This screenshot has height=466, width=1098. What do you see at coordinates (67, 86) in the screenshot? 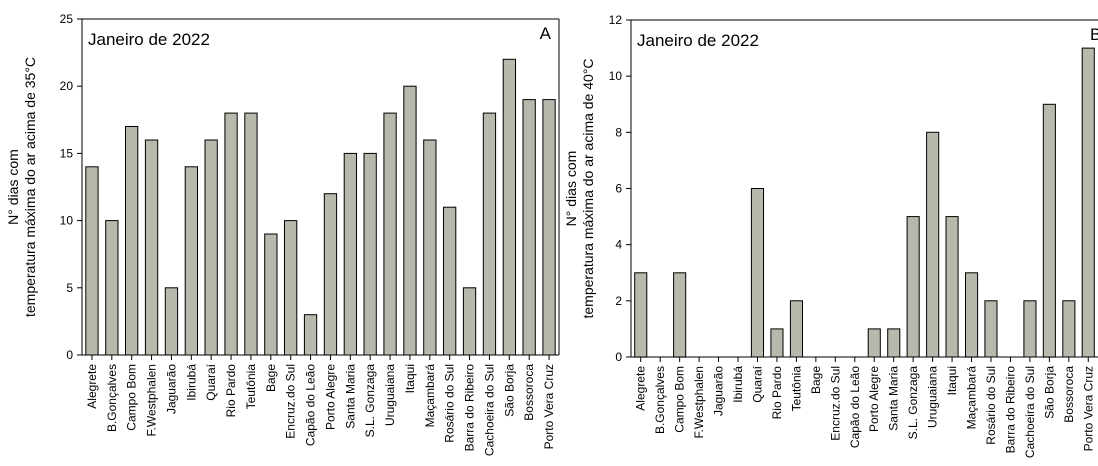
I see `y-tick-label: 20` at bounding box center [67, 86].